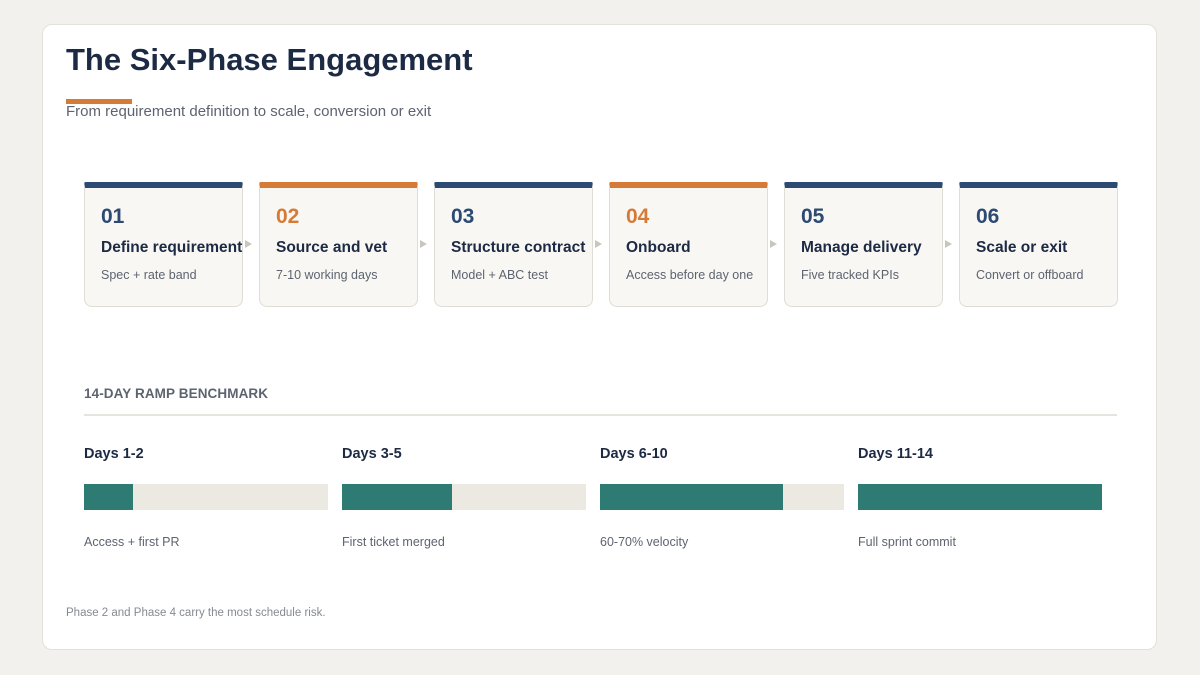 This screenshot has height=675, width=1200. I want to click on ramp-stage-2: Days 3-5 First ticket merged, so click(464, 501).